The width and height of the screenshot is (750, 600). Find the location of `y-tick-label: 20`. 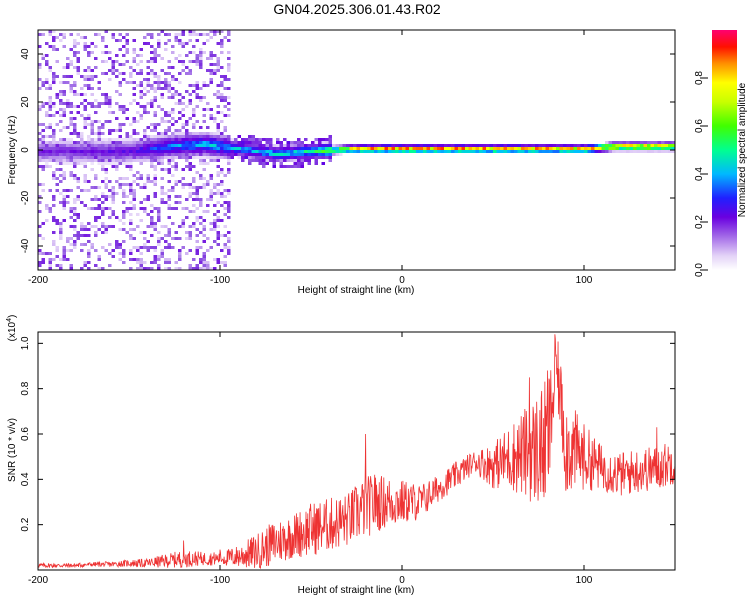

y-tick-label: 20 is located at coordinates (25, 102).